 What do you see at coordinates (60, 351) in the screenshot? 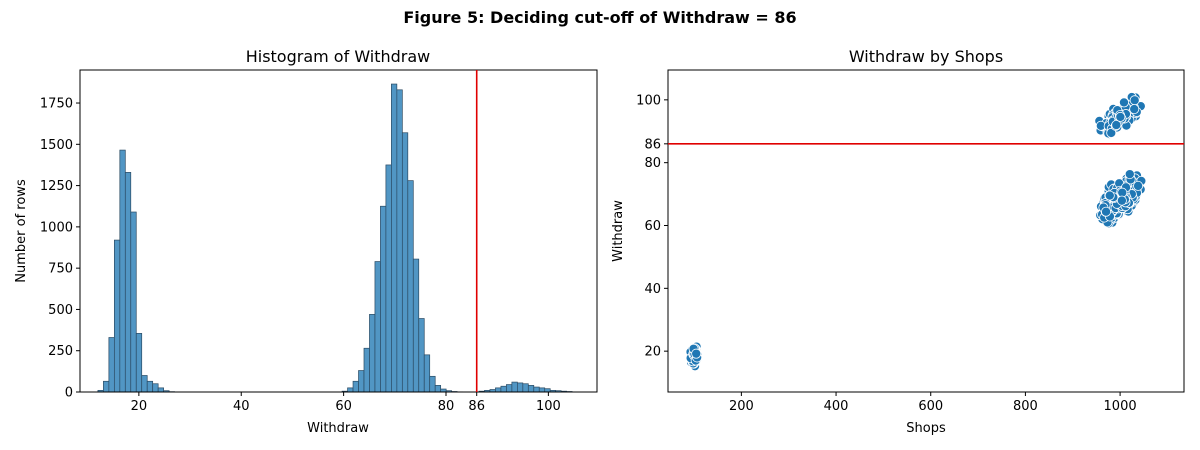
I see `histogram-y-tick-label: 250` at bounding box center [60, 351].